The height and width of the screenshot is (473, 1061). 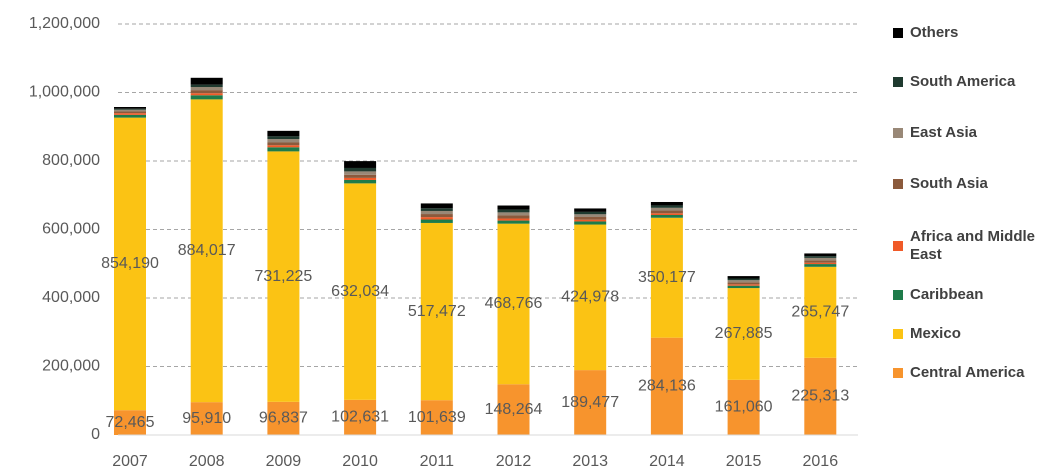 What do you see at coordinates (71, 160) in the screenshot?
I see `y-tick-label: 800,000` at bounding box center [71, 160].